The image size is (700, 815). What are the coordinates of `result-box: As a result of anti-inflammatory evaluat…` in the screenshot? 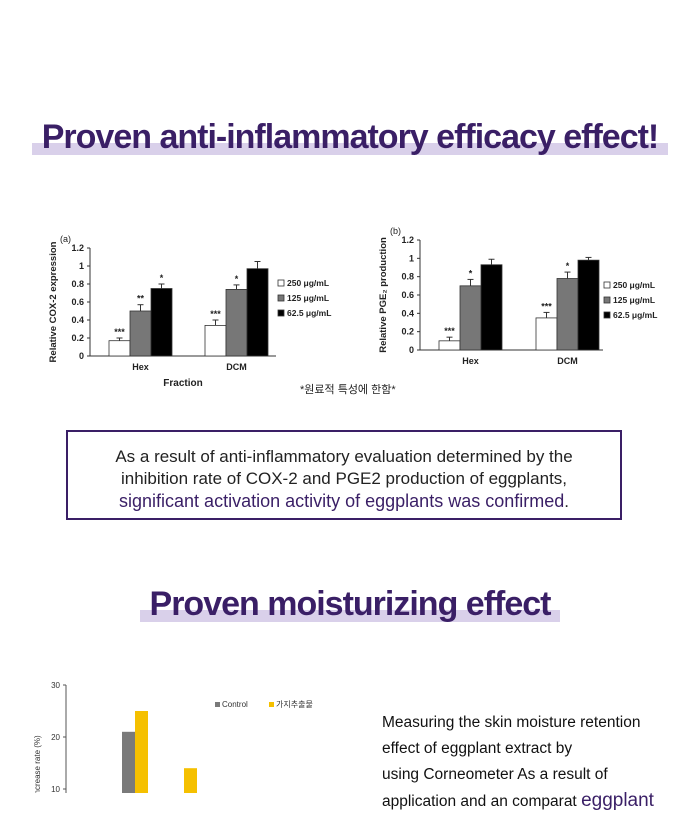 It's located at (344, 475).